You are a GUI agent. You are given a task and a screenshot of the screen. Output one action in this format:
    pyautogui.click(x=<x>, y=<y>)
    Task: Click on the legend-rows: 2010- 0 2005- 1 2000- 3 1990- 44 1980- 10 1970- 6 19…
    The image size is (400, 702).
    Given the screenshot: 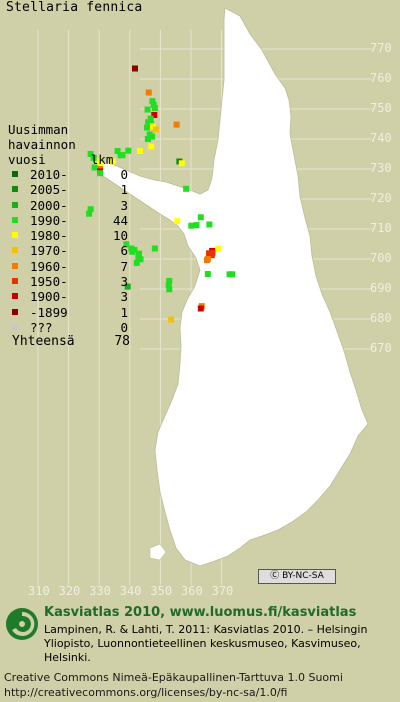 What is the action you would take?
    pyautogui.click(x=68, y=251)
    